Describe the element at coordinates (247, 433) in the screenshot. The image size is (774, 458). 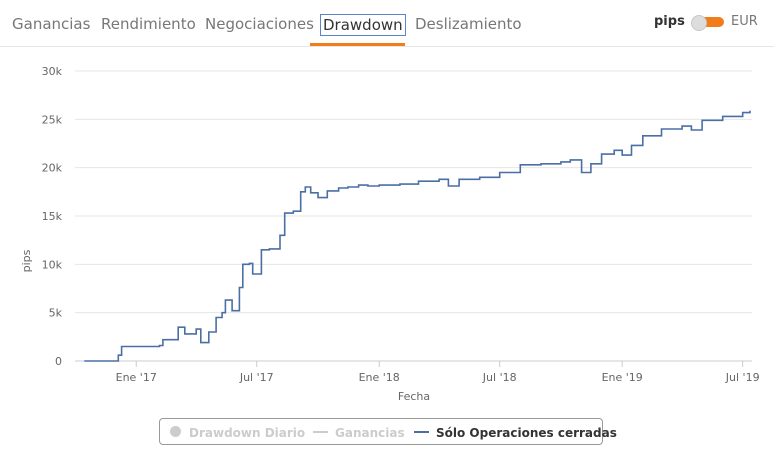
I see `legend-item-drawdown-diario: Drawdown Diario` at that location.